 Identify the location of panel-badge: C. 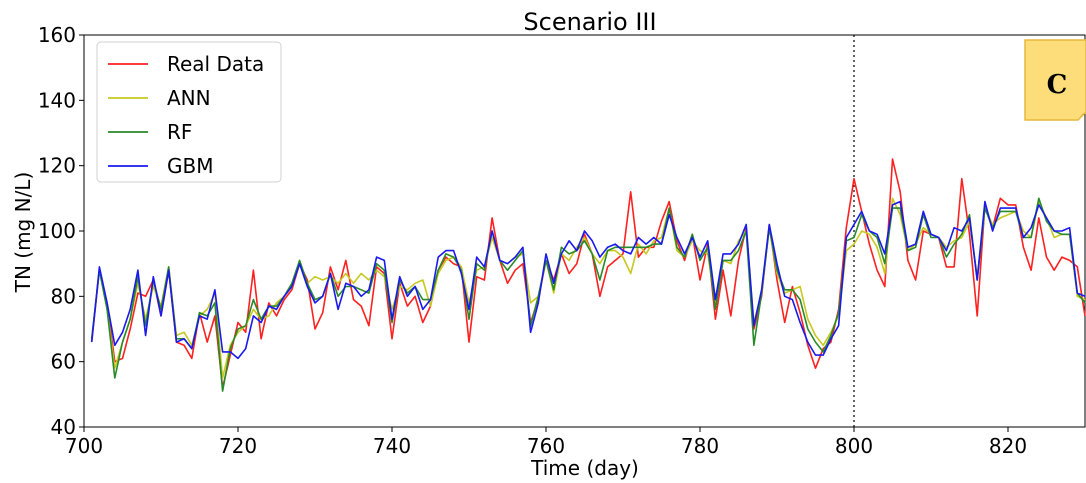
(1055, 80).